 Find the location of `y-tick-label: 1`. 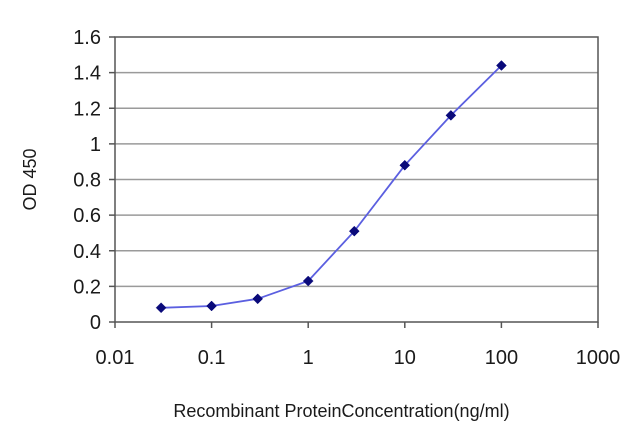

y-tick-label: 1 is located at coordinates (95, 145).